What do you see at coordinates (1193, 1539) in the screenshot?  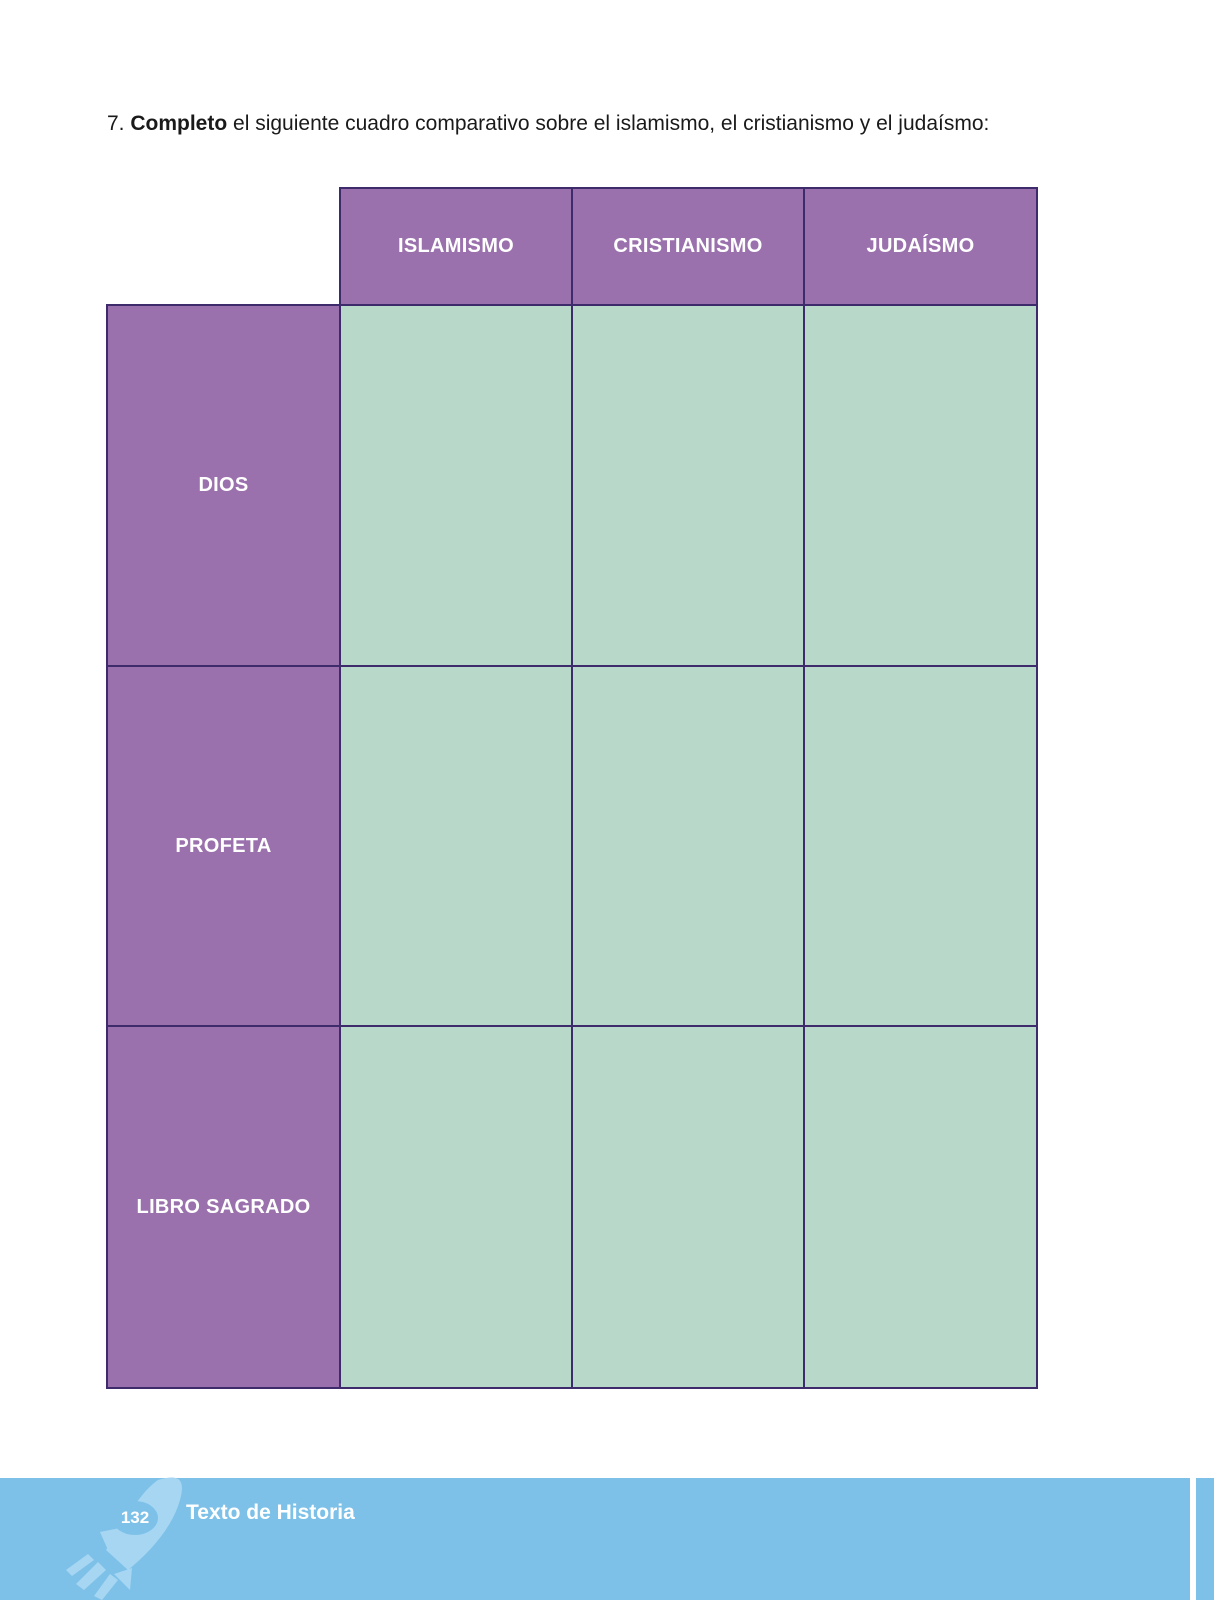 I see `footer-divider` at bounding box center [1193, 1539].